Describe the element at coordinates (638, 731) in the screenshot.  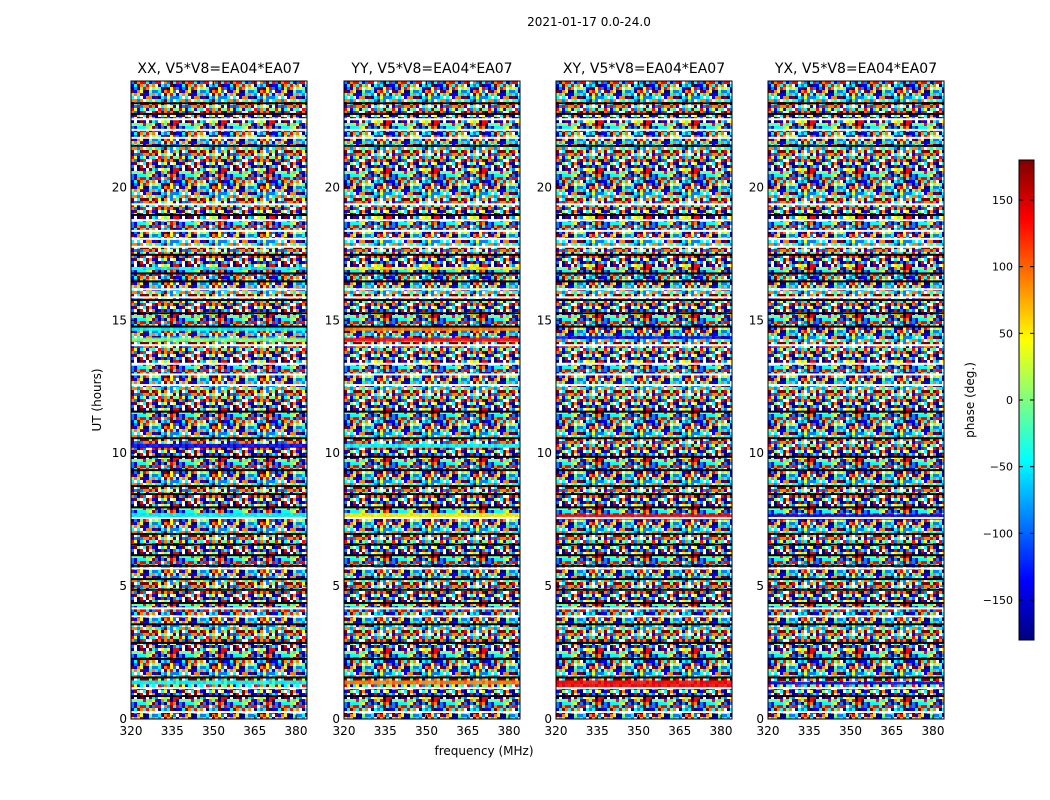
I see `x-tick-label: 350` at that location.